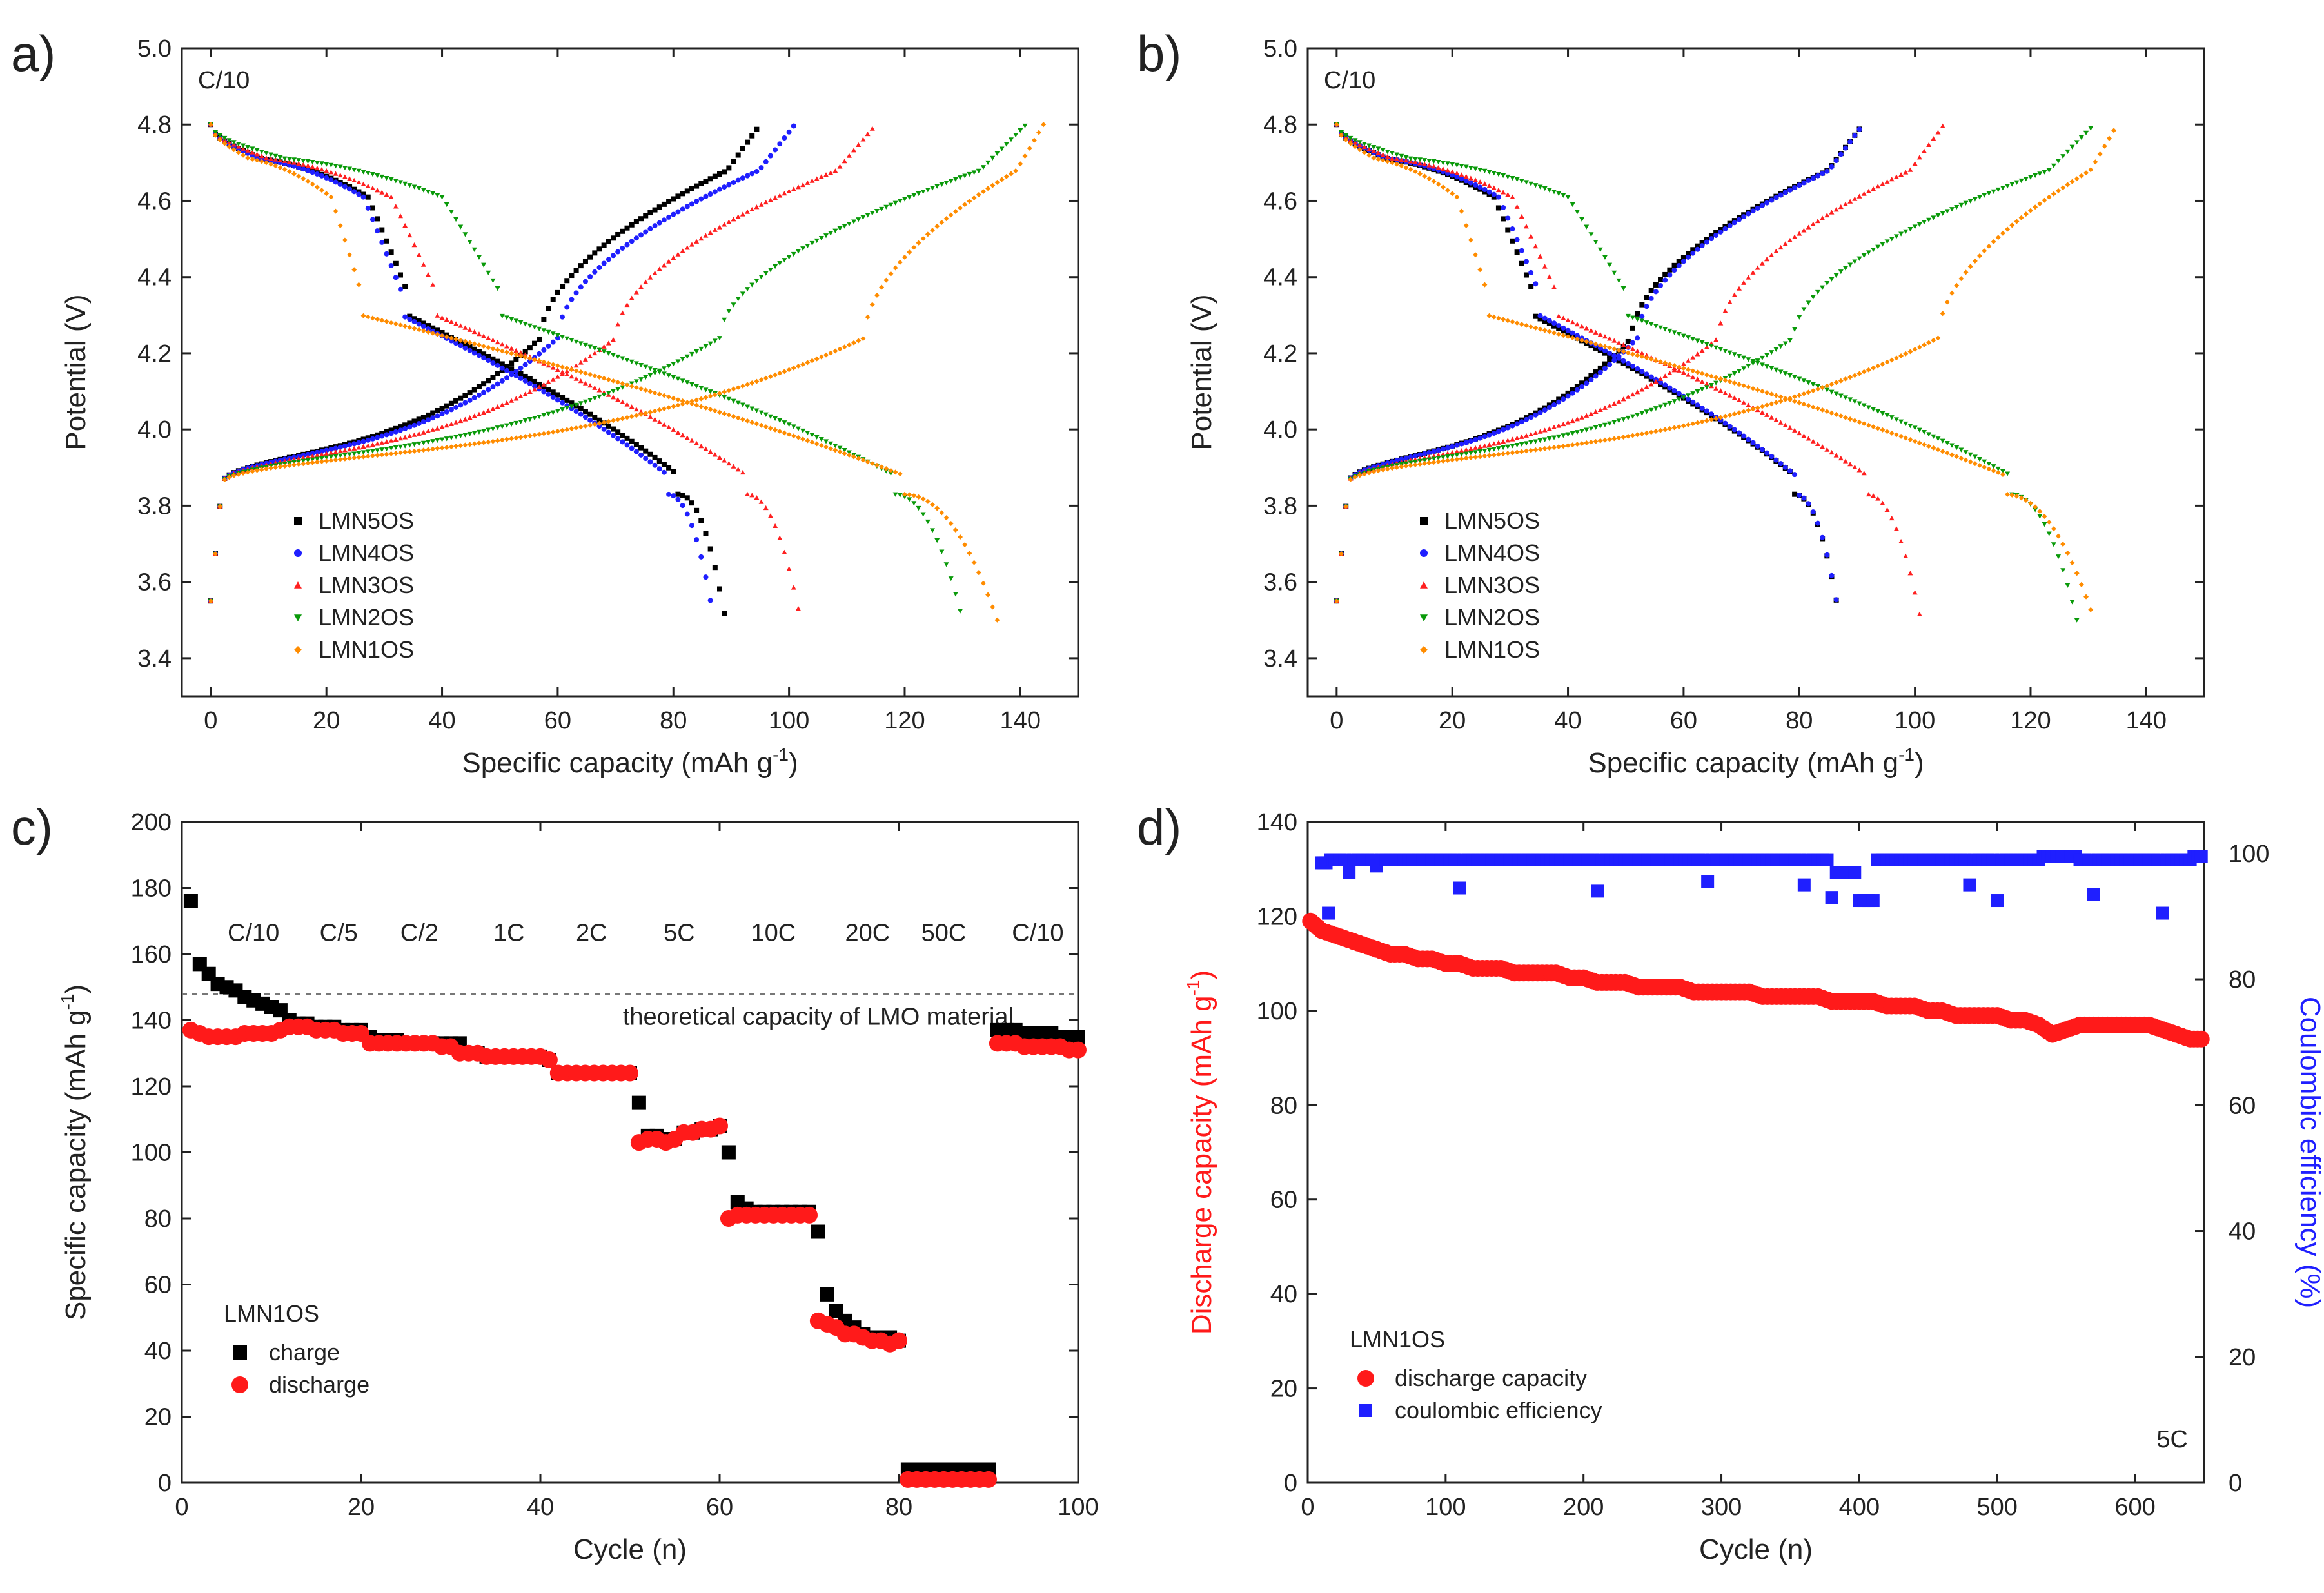  Describe the element at coordinates (361, 1507) in the screenshot. I see `x-tick-label: 20` at that location.